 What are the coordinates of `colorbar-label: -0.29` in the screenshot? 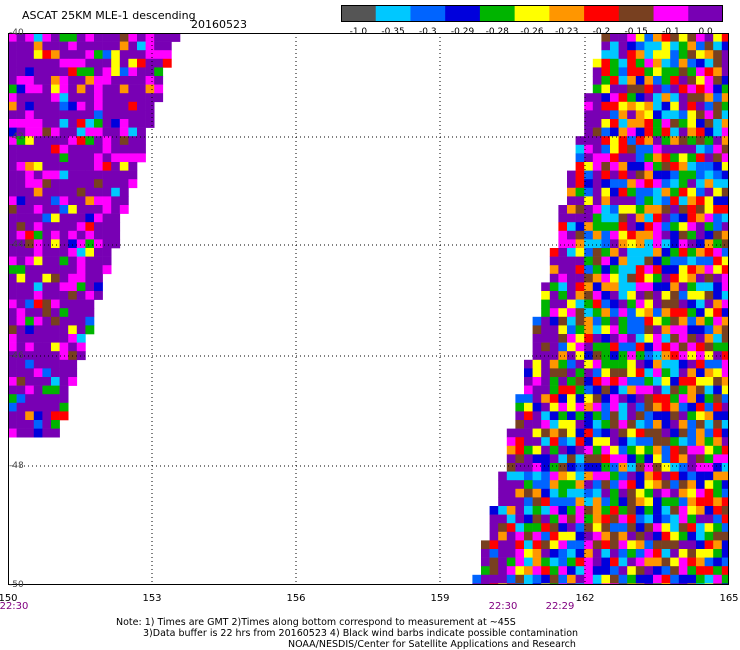 It's located at (462, 32).